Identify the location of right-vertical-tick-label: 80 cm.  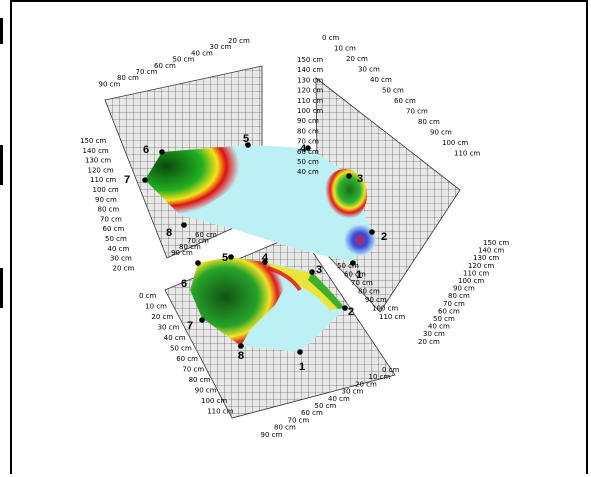
(459, 296).